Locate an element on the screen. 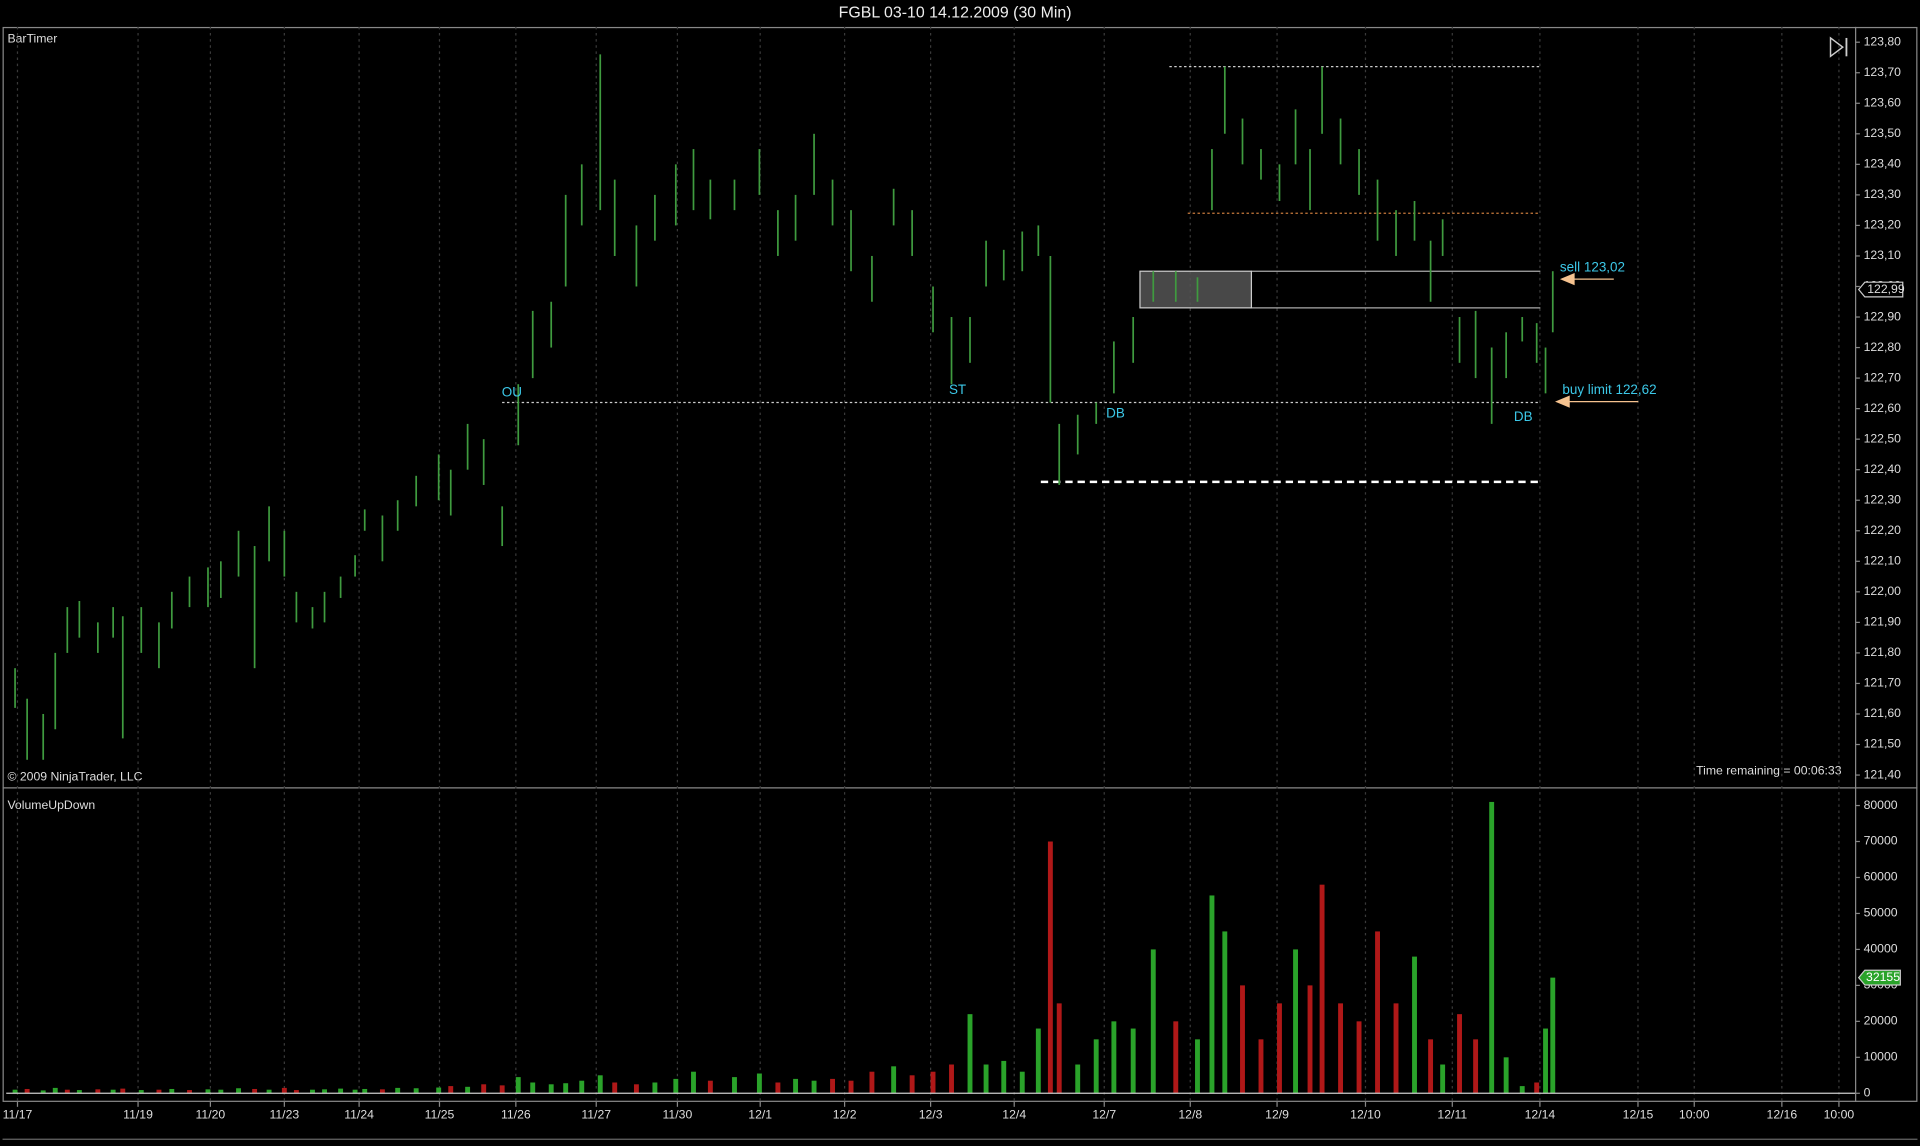 The image size is (1920, 1146). y-tick-label: 122,10 is located at coordinates (1883, 561).